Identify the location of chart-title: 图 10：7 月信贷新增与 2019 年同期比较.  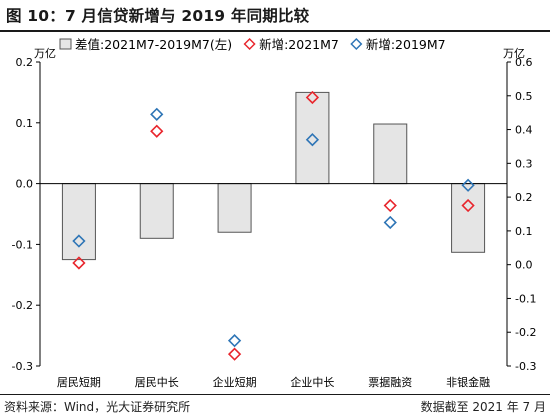
(158, 16).